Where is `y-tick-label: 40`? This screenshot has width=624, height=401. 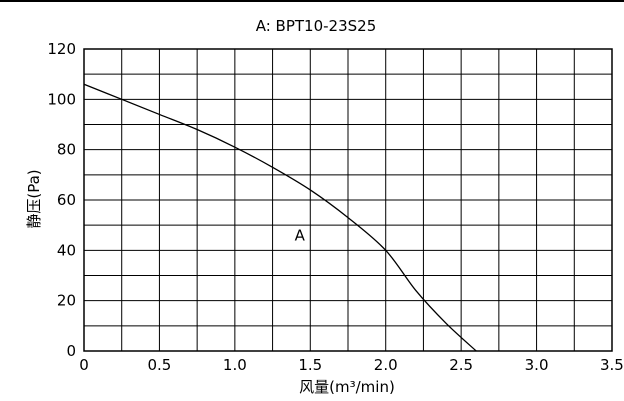
y-tick-label: 40 is located at coordinates (66, 250).